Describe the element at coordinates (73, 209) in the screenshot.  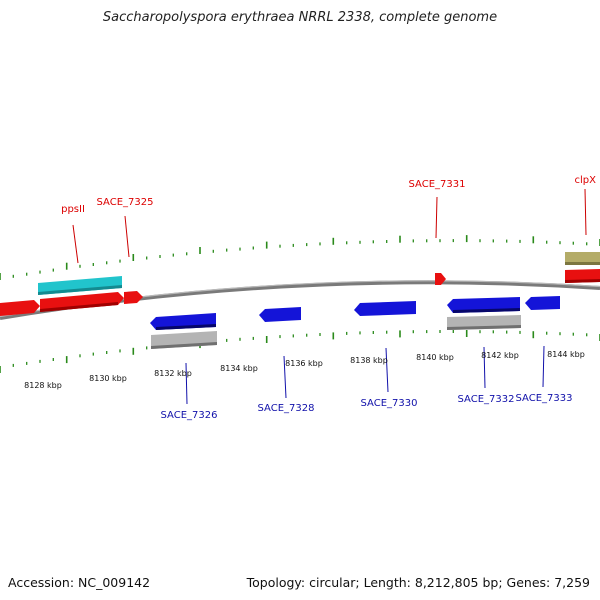
I see `gene-label-ppsII: ppsII` at that location.